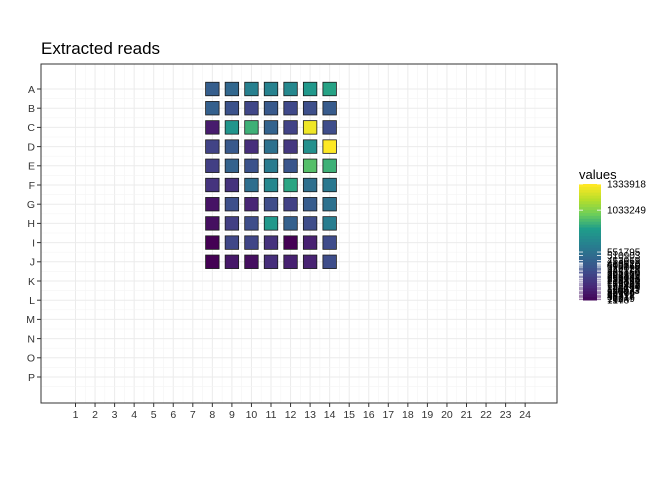 The width and height of the screenshot is (672, 480). I want to click on heatmap-tile-J12, so click(290, 261).